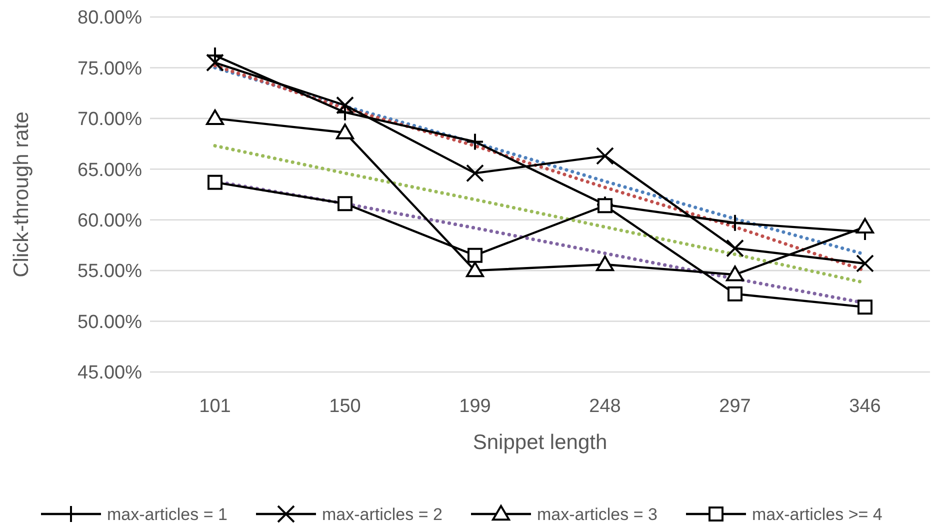 The width and height of the screenshot is (942, 527). What do you see at coordinates (475, 406) in the screenshot?
I see `x-tick-label: 199` at bounding box center [475, 406].